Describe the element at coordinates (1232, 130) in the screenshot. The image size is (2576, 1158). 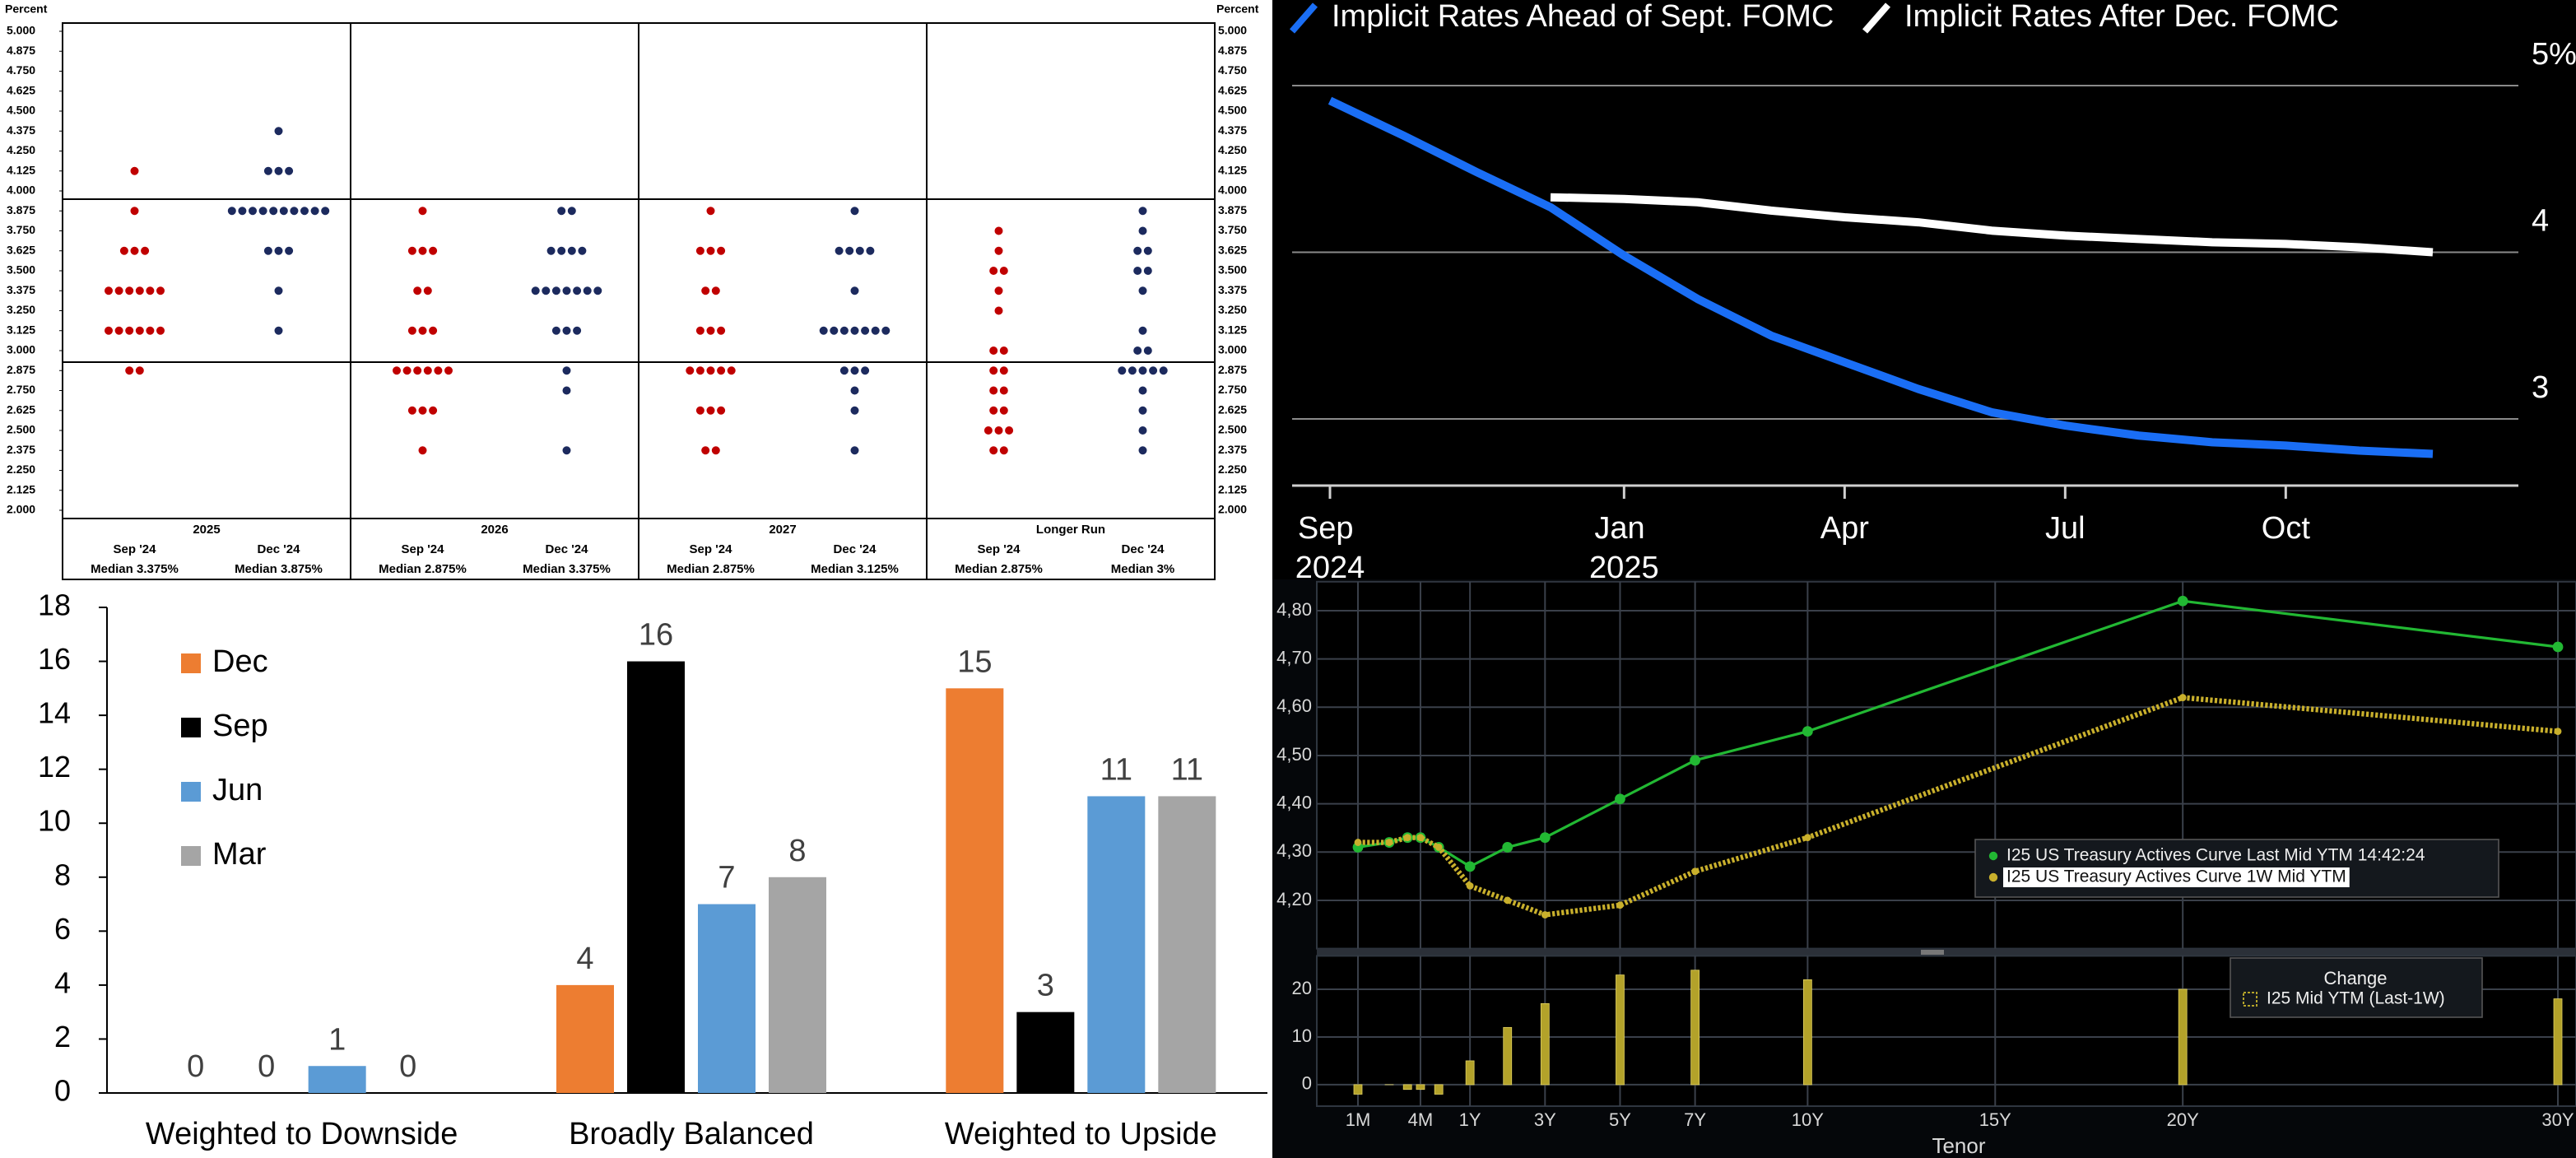
I see `y-tick-label: 4.375` at that location.